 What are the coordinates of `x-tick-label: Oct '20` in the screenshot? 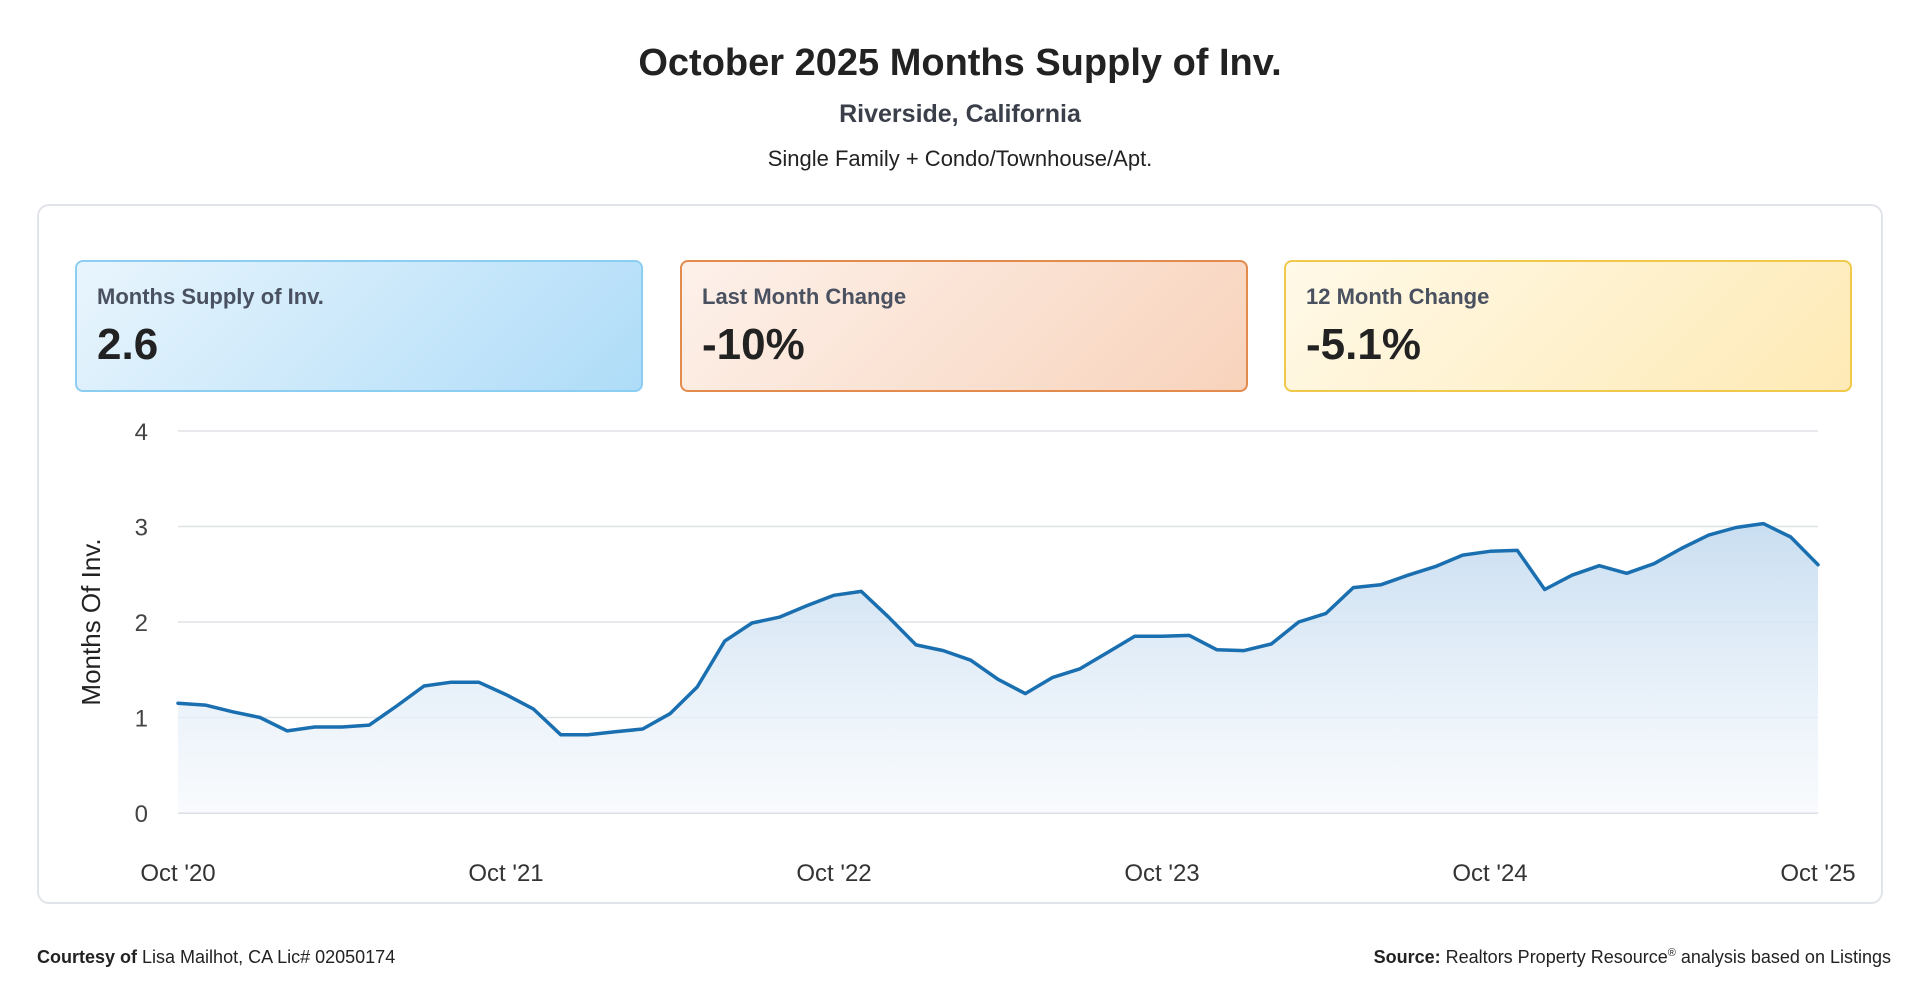 It's located at (177, 873).